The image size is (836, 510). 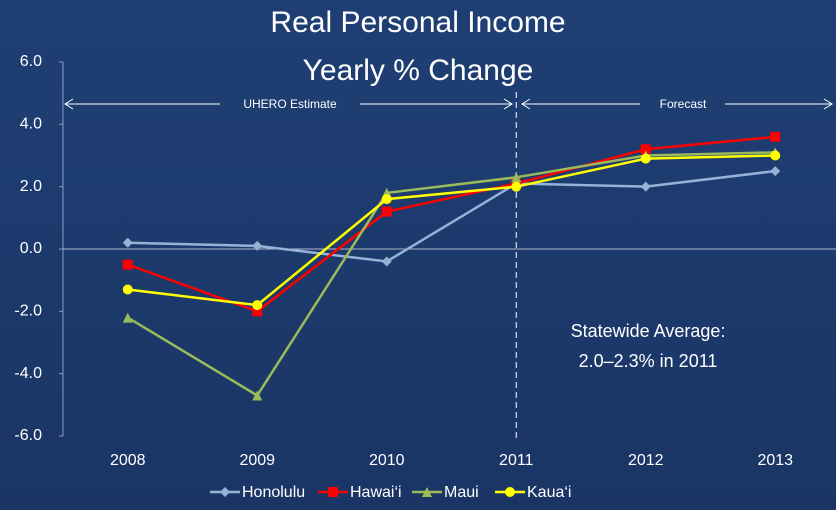 What do you see at coordinates (376, 492) in the screenshot?
I see `legend-label: Hawai‘i` at bounding box center [376, 492].